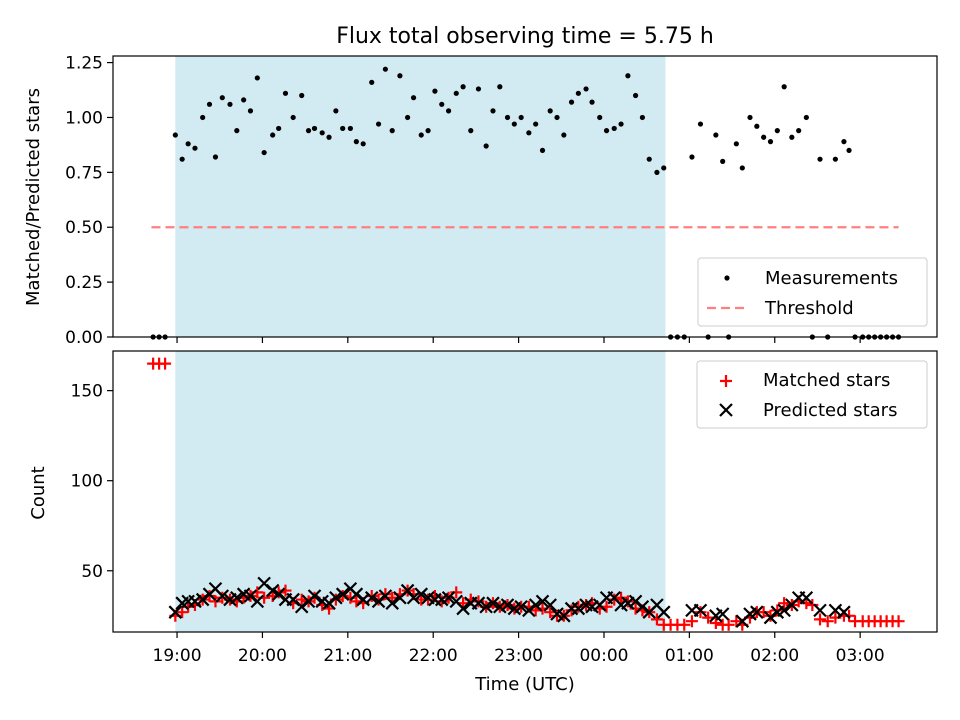 Image resolution: width=960 pixels, height=720 pixels. Describe the element at coordinates (262, 656) in the screenshot. I see `x-tick-label: 20:00` at that location.